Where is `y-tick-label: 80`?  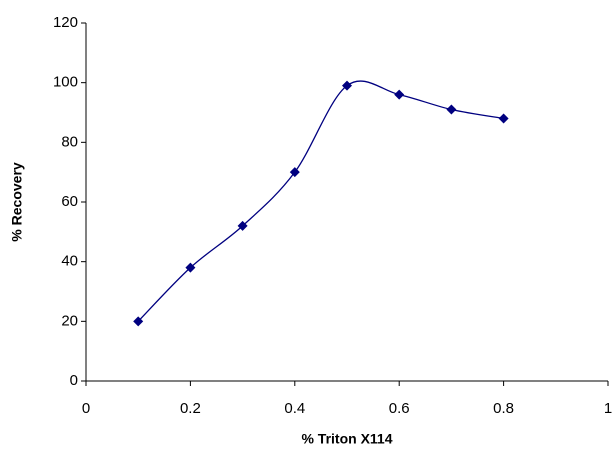 y-tick-label: 80 is located at coordinates (69, 141).